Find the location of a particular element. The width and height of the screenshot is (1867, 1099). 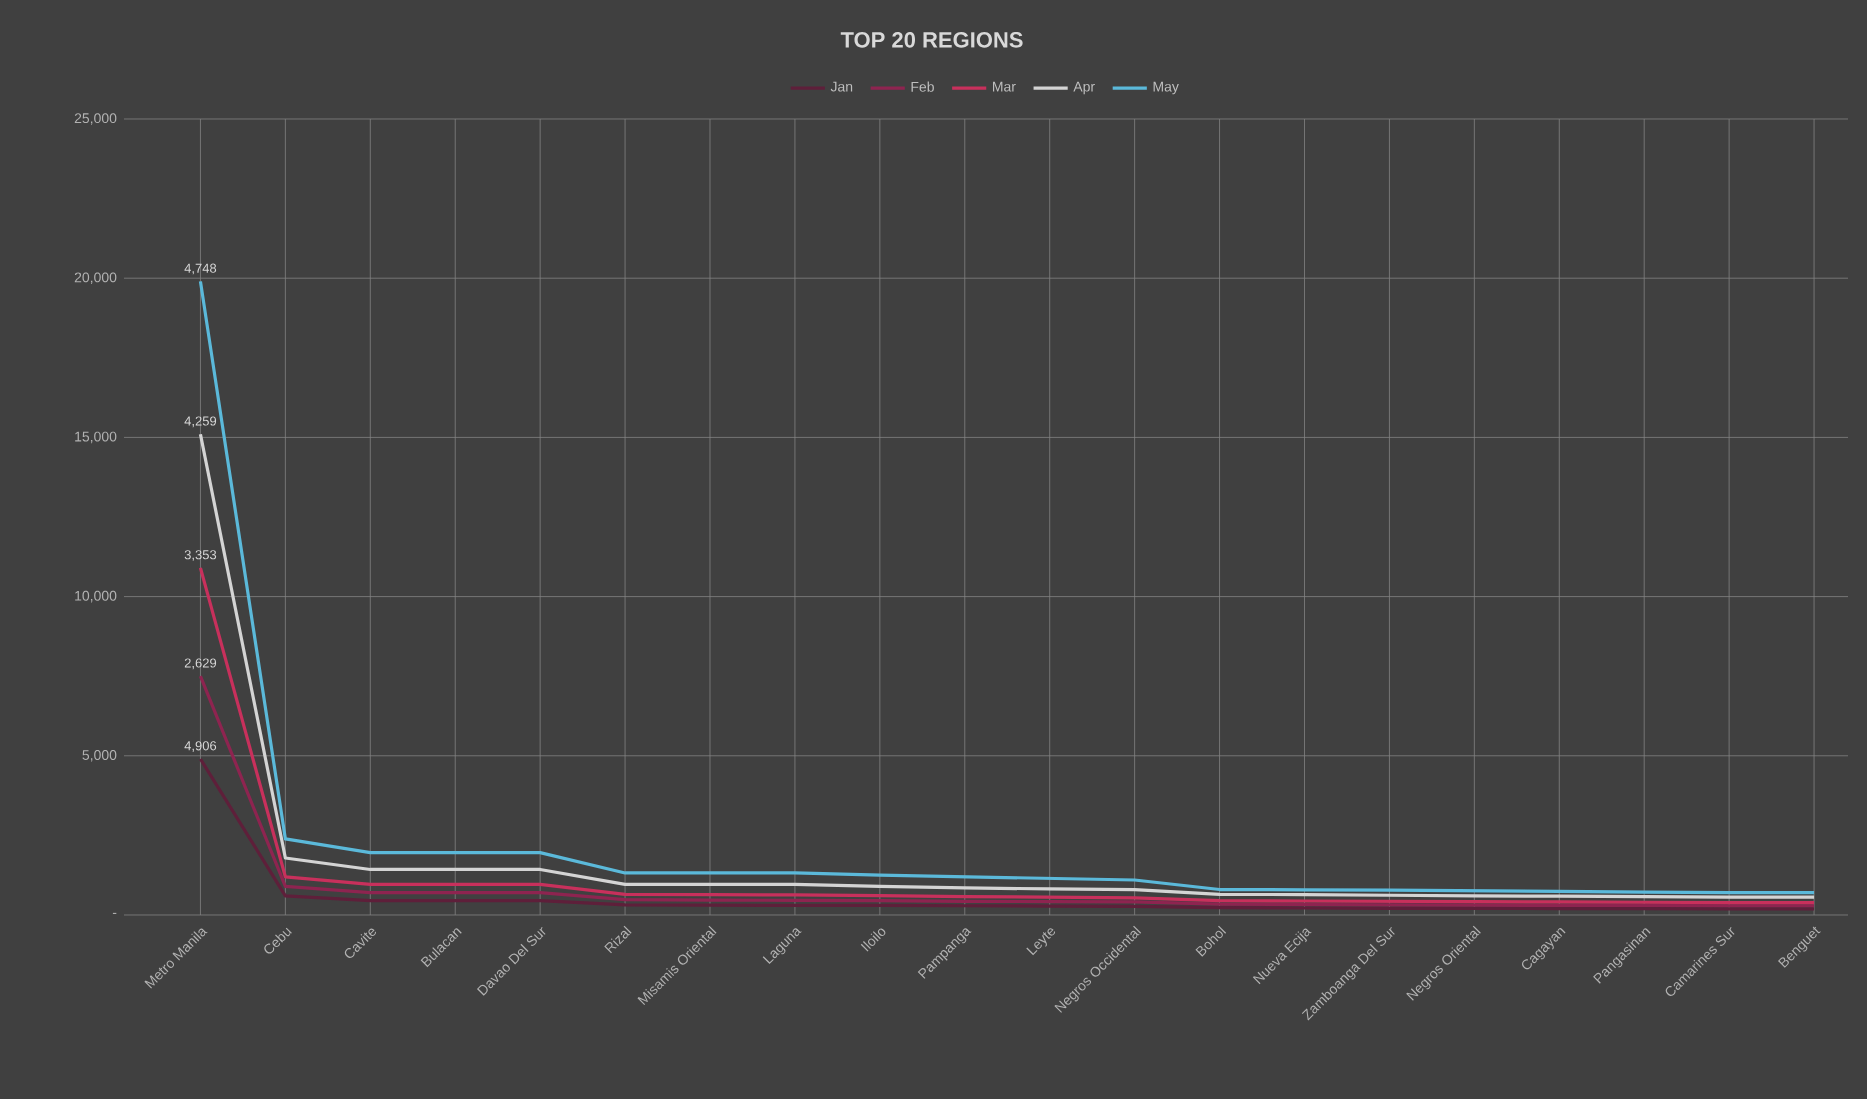

legend-label: Apr is located at coordinates (1084, 88).